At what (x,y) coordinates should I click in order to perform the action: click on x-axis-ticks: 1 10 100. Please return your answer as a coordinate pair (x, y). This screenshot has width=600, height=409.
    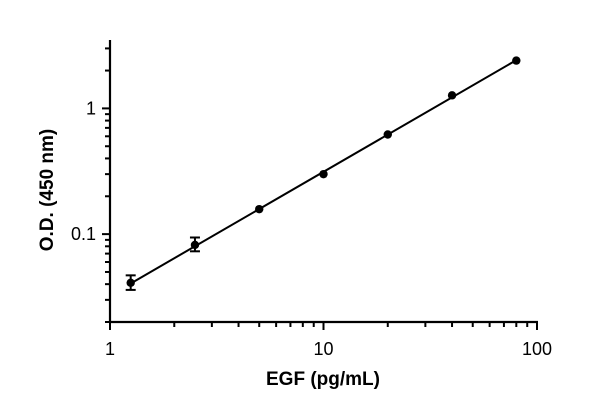
    Looking at the image, I should click on (328, 340).